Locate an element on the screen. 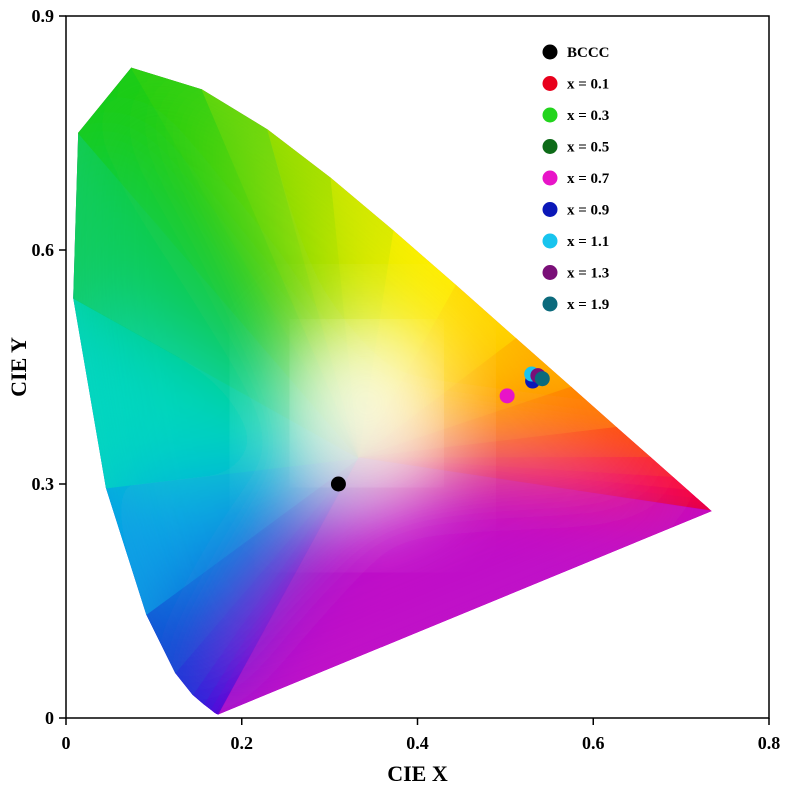 The image size is (792, 796). legend-label-6: x = 1.1 is located at coordinates (588, 242).